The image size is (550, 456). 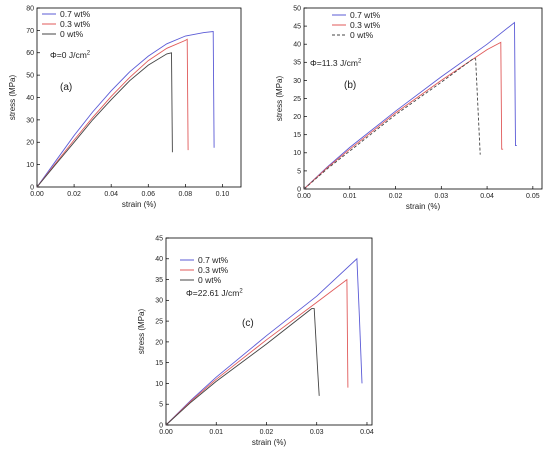 I want to click on fluence-annotation-text: Φ=0 J/cm, so click(x=68, y=55).